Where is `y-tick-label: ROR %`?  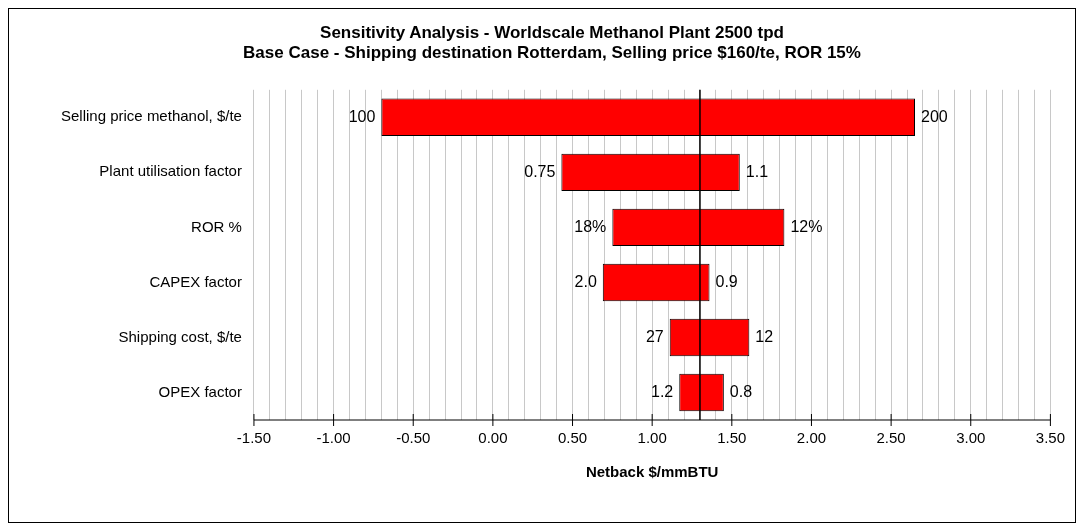 y-tick-label: ROR % is located at coordinates (216, 226).